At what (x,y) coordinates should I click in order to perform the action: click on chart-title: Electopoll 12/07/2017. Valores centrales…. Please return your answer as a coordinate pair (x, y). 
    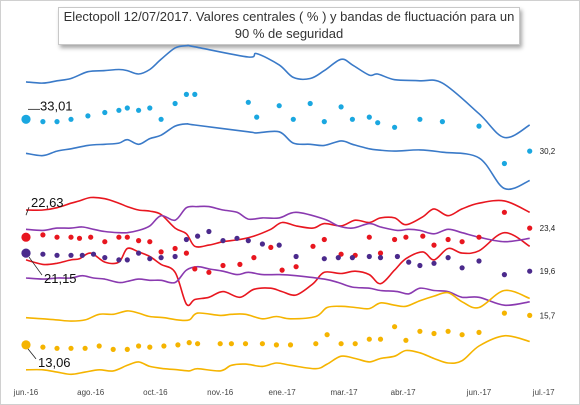
    Looking at the image, I should click on (289, 26).